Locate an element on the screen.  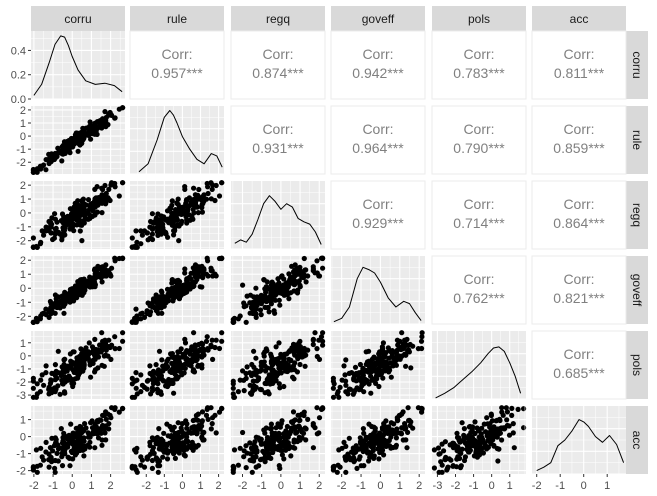
corr-value-goveff-pols: 0.762*** is located at coordinates (479, 298).